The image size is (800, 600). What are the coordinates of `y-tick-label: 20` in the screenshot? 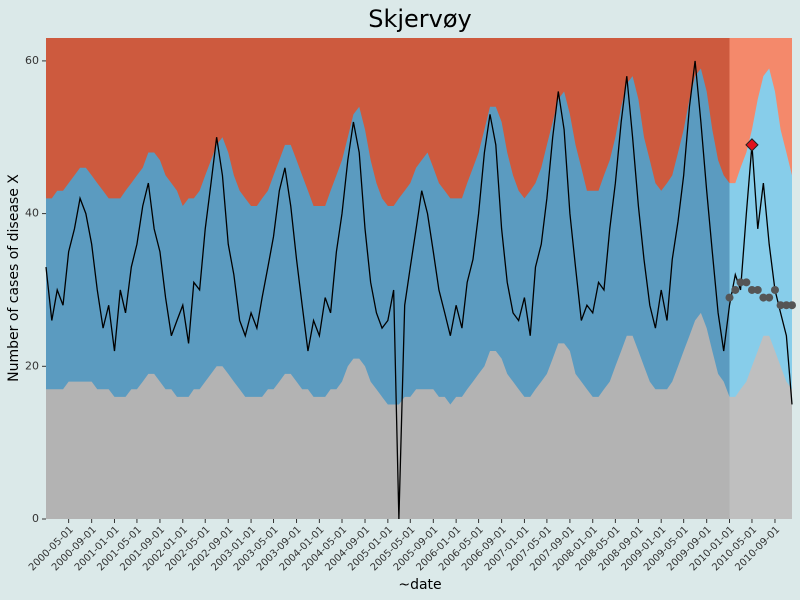 It's located at (32, 365).